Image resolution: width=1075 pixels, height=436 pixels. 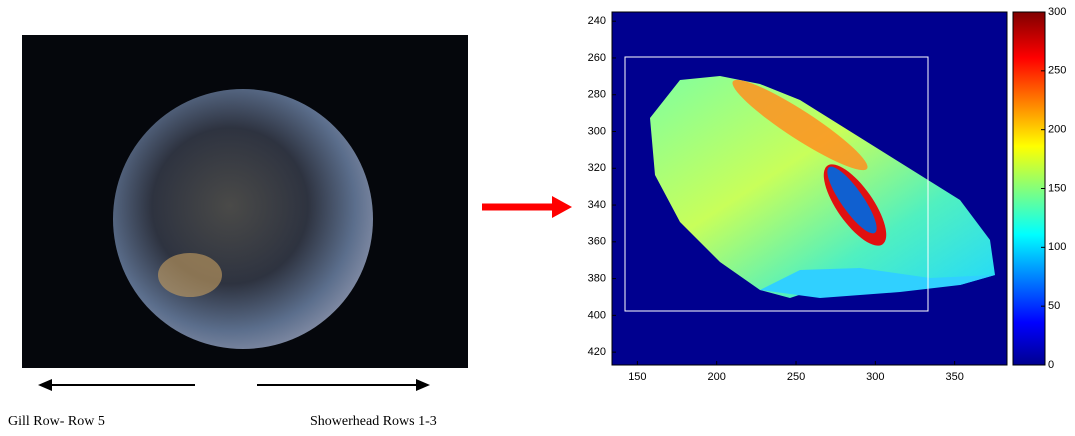 What do you see at coordinates (562, 207) in the screenshot?
I see `red-arrow-head` at bounding box center [562, 207].